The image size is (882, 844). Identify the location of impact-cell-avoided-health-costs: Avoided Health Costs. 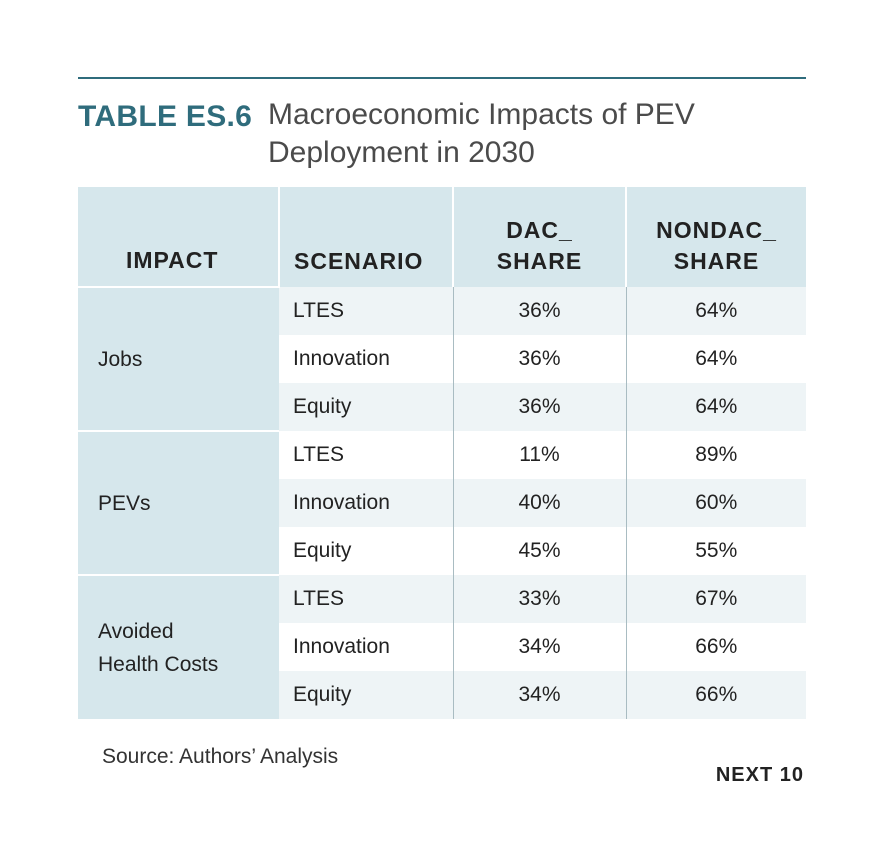
(178, 646).